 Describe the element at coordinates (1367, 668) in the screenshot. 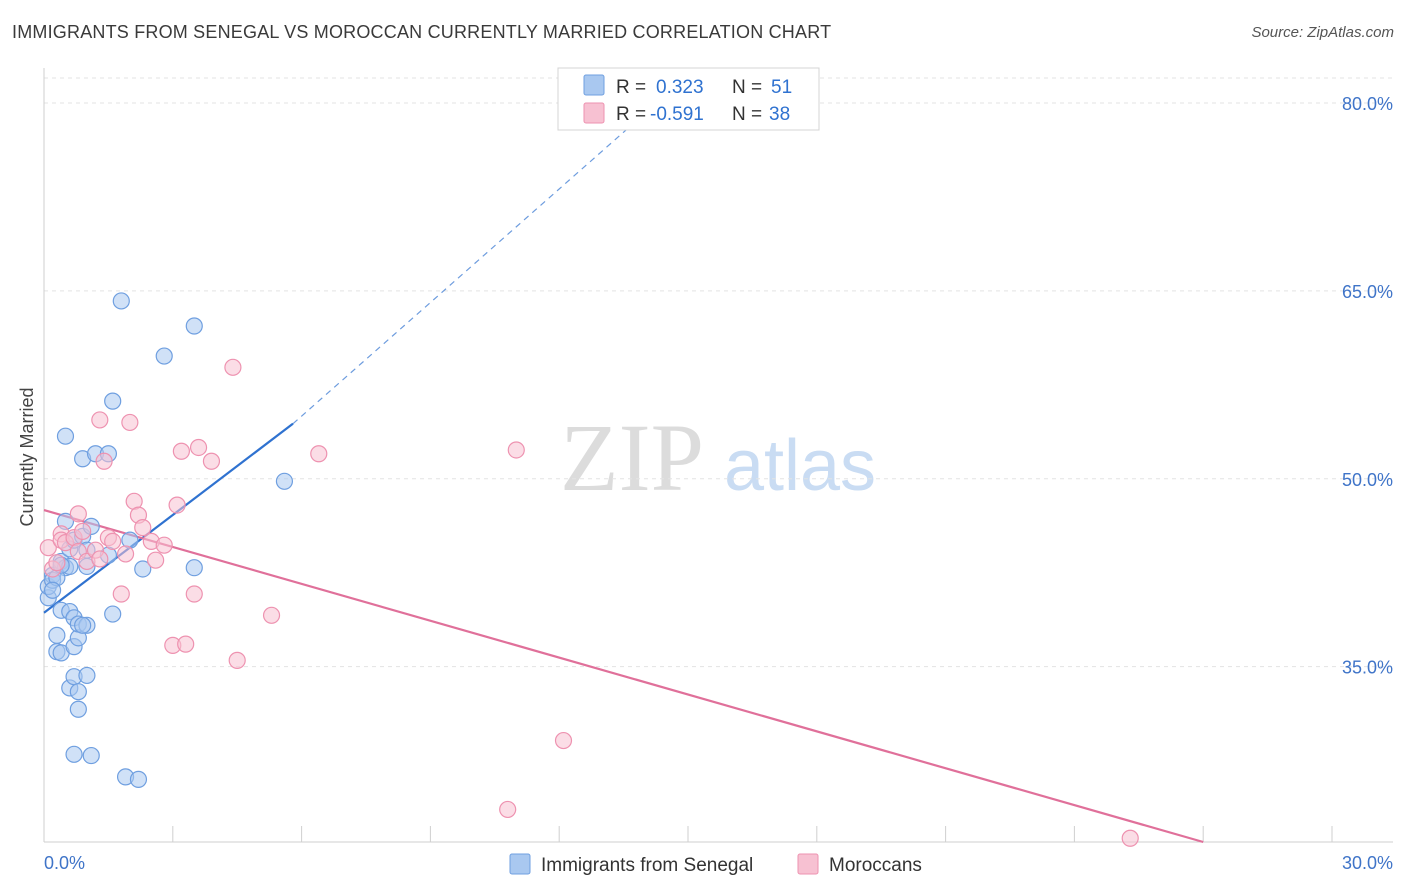

I see `y-tick-label: 35.0%` at that location.